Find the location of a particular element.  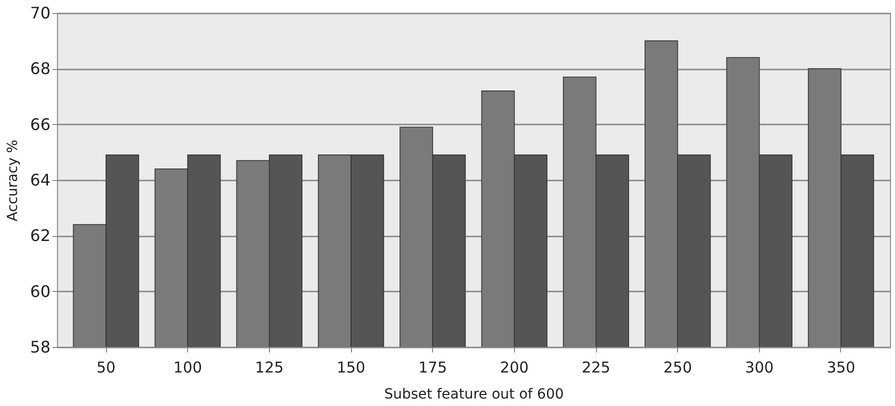

y-tick-label: 64 is located at coordinates (40, 180).